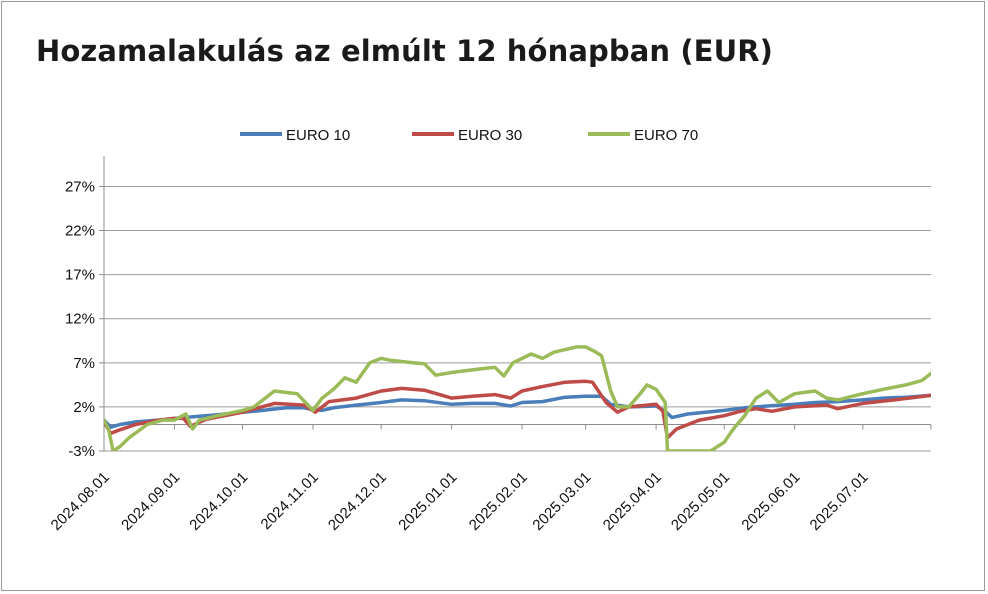 This screenshot has width=988, height=594. What do you see at coordinates (632, 501) in the screenshot?
I see `x-tick-label: 2025.04.01` at bounding box center [632, 501].